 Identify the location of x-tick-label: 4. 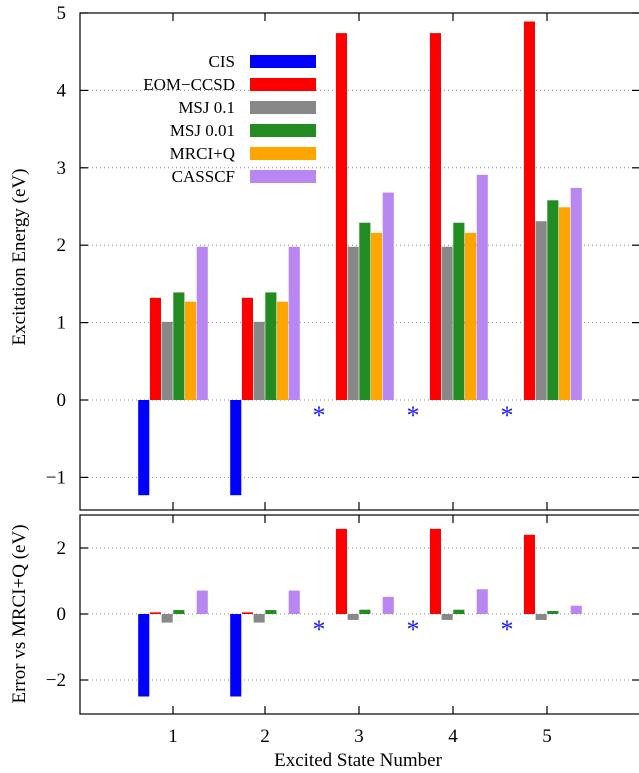
(453, 736).